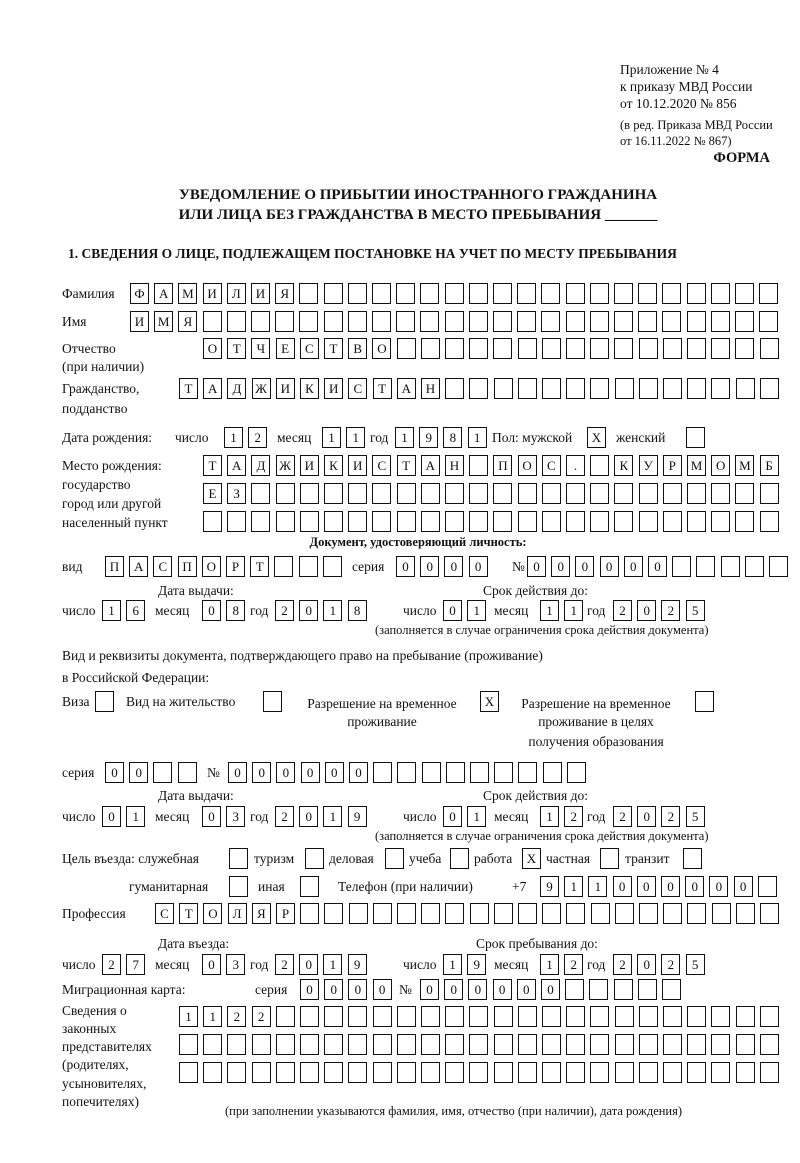 Image resolution: width=800 pixels, height=1163 pixels. Describe the element at coordinates (357, 816) in the screenshot. I see `char-box: 9` at that location.